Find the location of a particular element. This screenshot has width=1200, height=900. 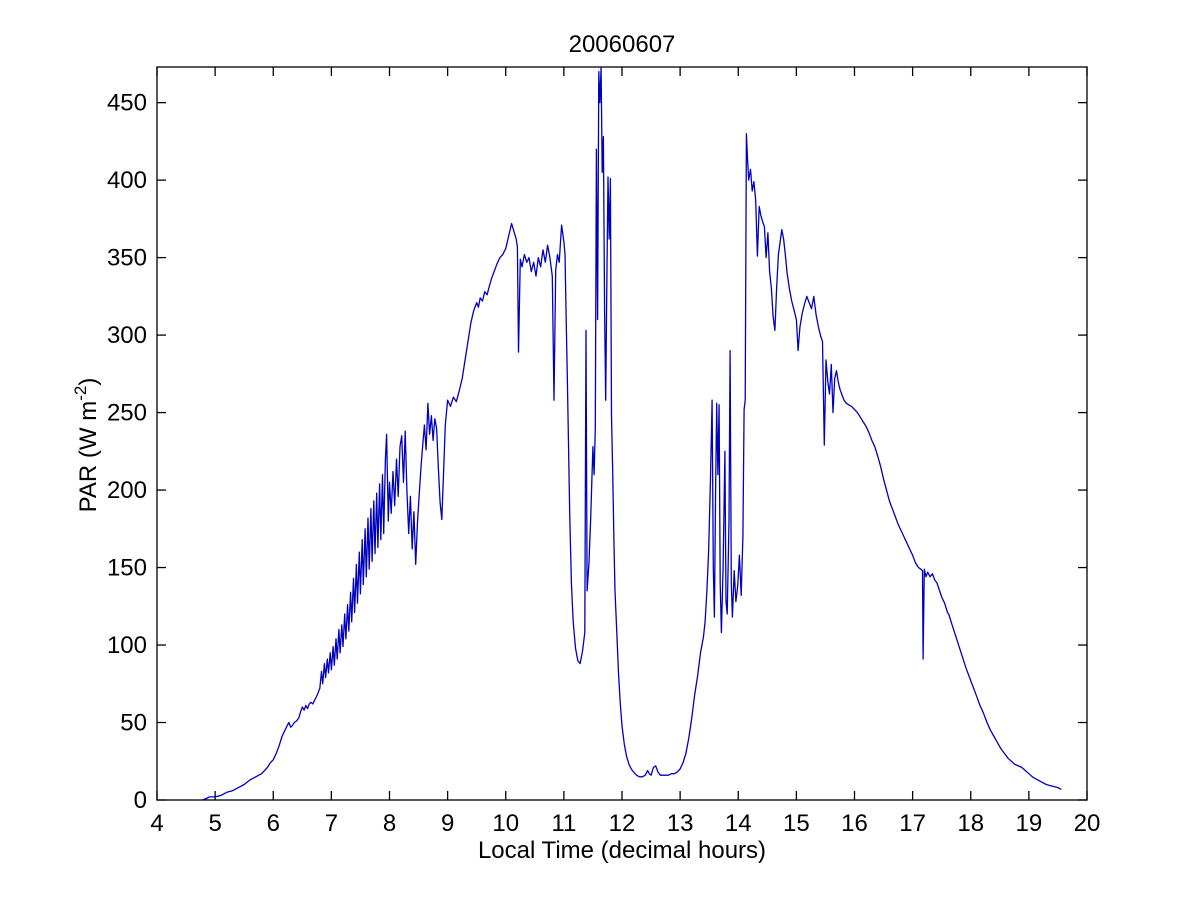

y-tick-label: 100 is located at coordinates (127, 645).